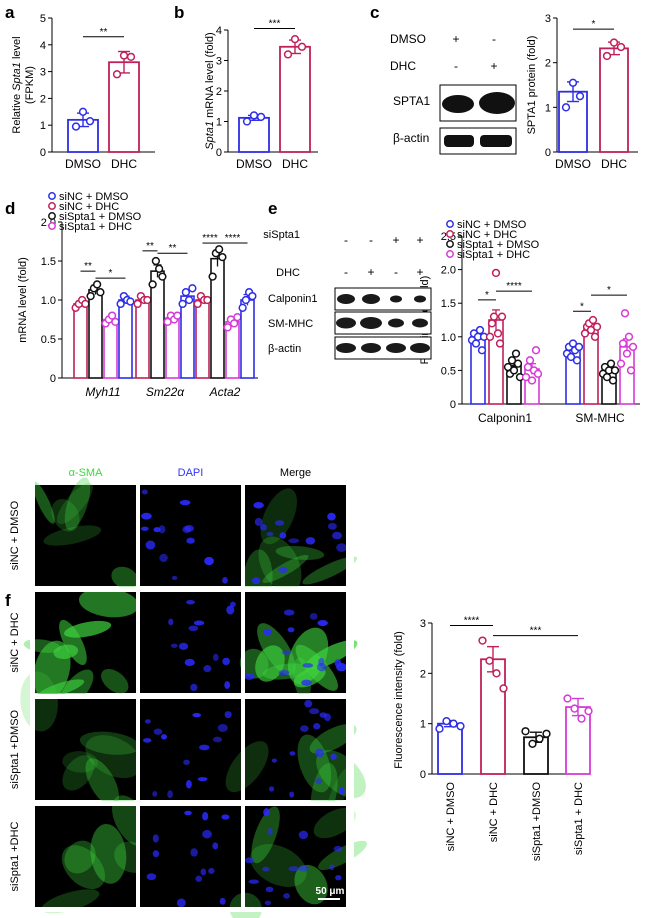  What do you see at coordinates (86, 473) in the screenshot?
I see `micrograph-column-label: α-SMA` at bounding box center [86, 473].